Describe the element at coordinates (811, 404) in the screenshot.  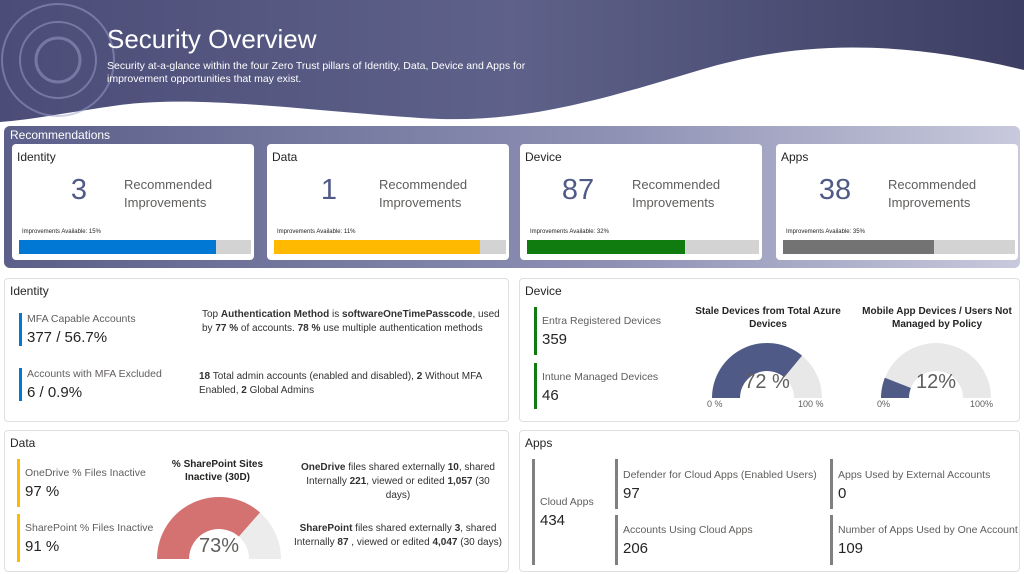
I see `gauge-max-label: 100 %` at that location.